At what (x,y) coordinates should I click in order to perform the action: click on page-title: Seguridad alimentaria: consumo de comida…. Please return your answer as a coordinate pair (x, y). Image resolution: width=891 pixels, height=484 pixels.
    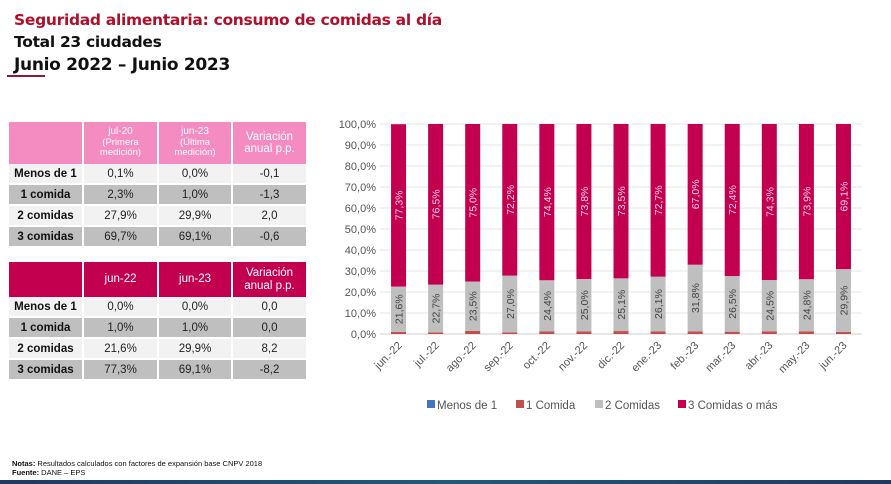
    Looking at the image, I should click on (228, 20).